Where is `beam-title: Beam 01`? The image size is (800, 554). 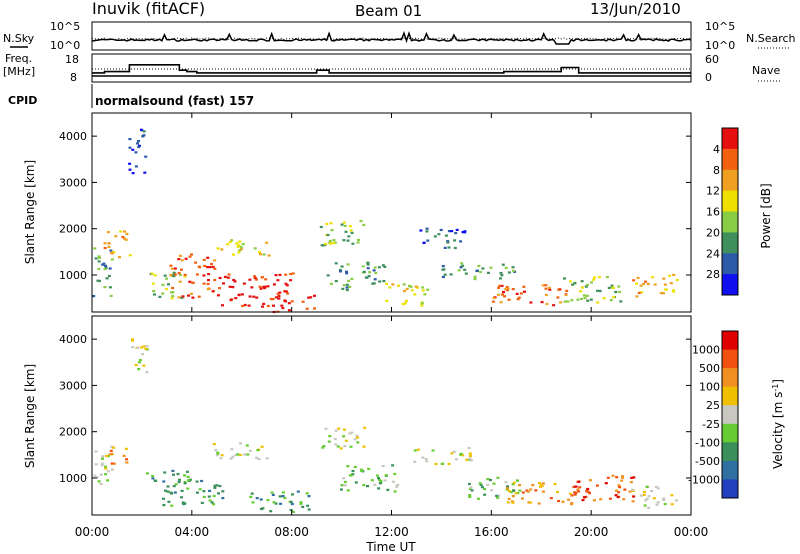
beam-title: Beam 01 is located at coordinates (388, 11).